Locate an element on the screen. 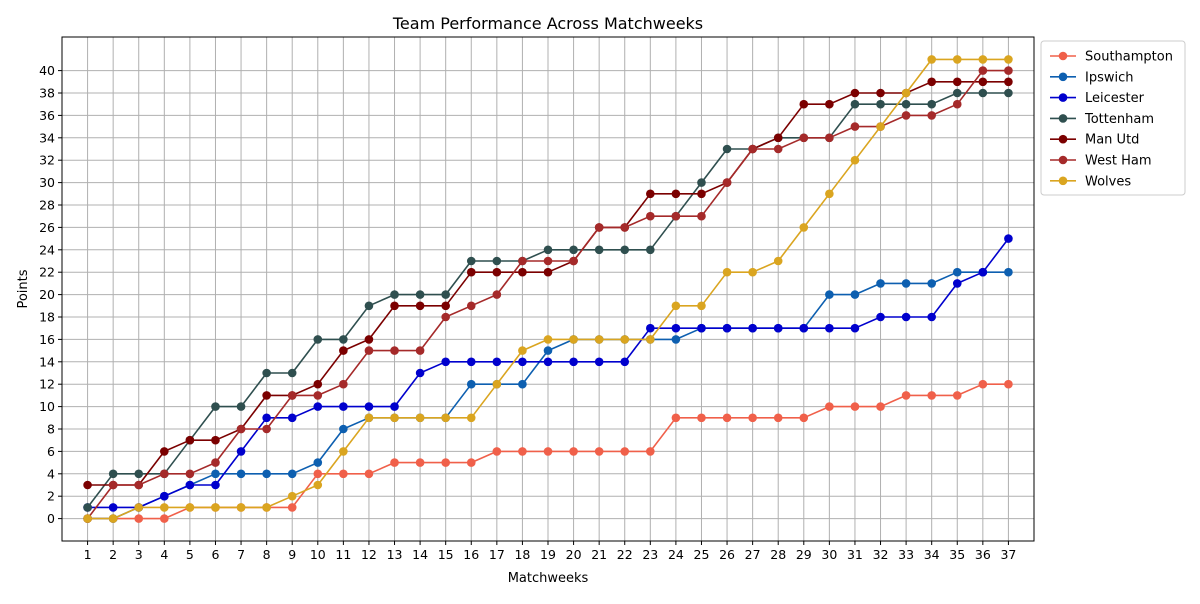 This screenshot has width=1200, height=604. x-tick-label: 33 is located at coordinates (906, 554).